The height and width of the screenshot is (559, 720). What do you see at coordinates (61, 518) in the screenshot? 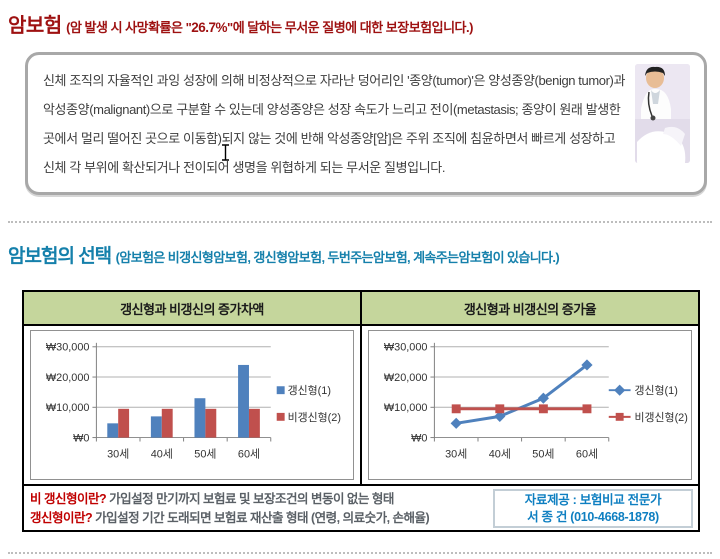
I see `renewal-label: 갱신형이란?` at bounding box center [61, 518].